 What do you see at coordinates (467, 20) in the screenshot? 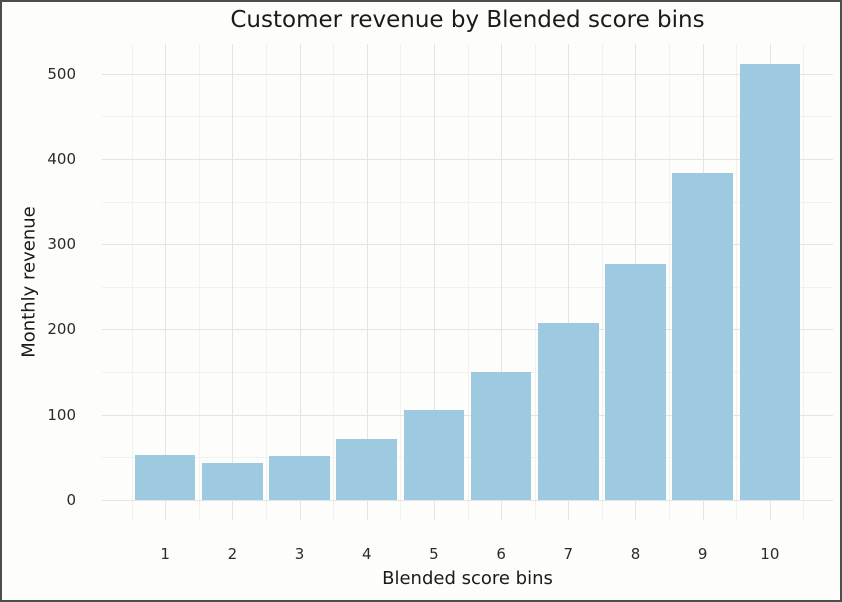
I see `chart-title: Customer revenue by Blended score bins` at bounding box center [467, 20].